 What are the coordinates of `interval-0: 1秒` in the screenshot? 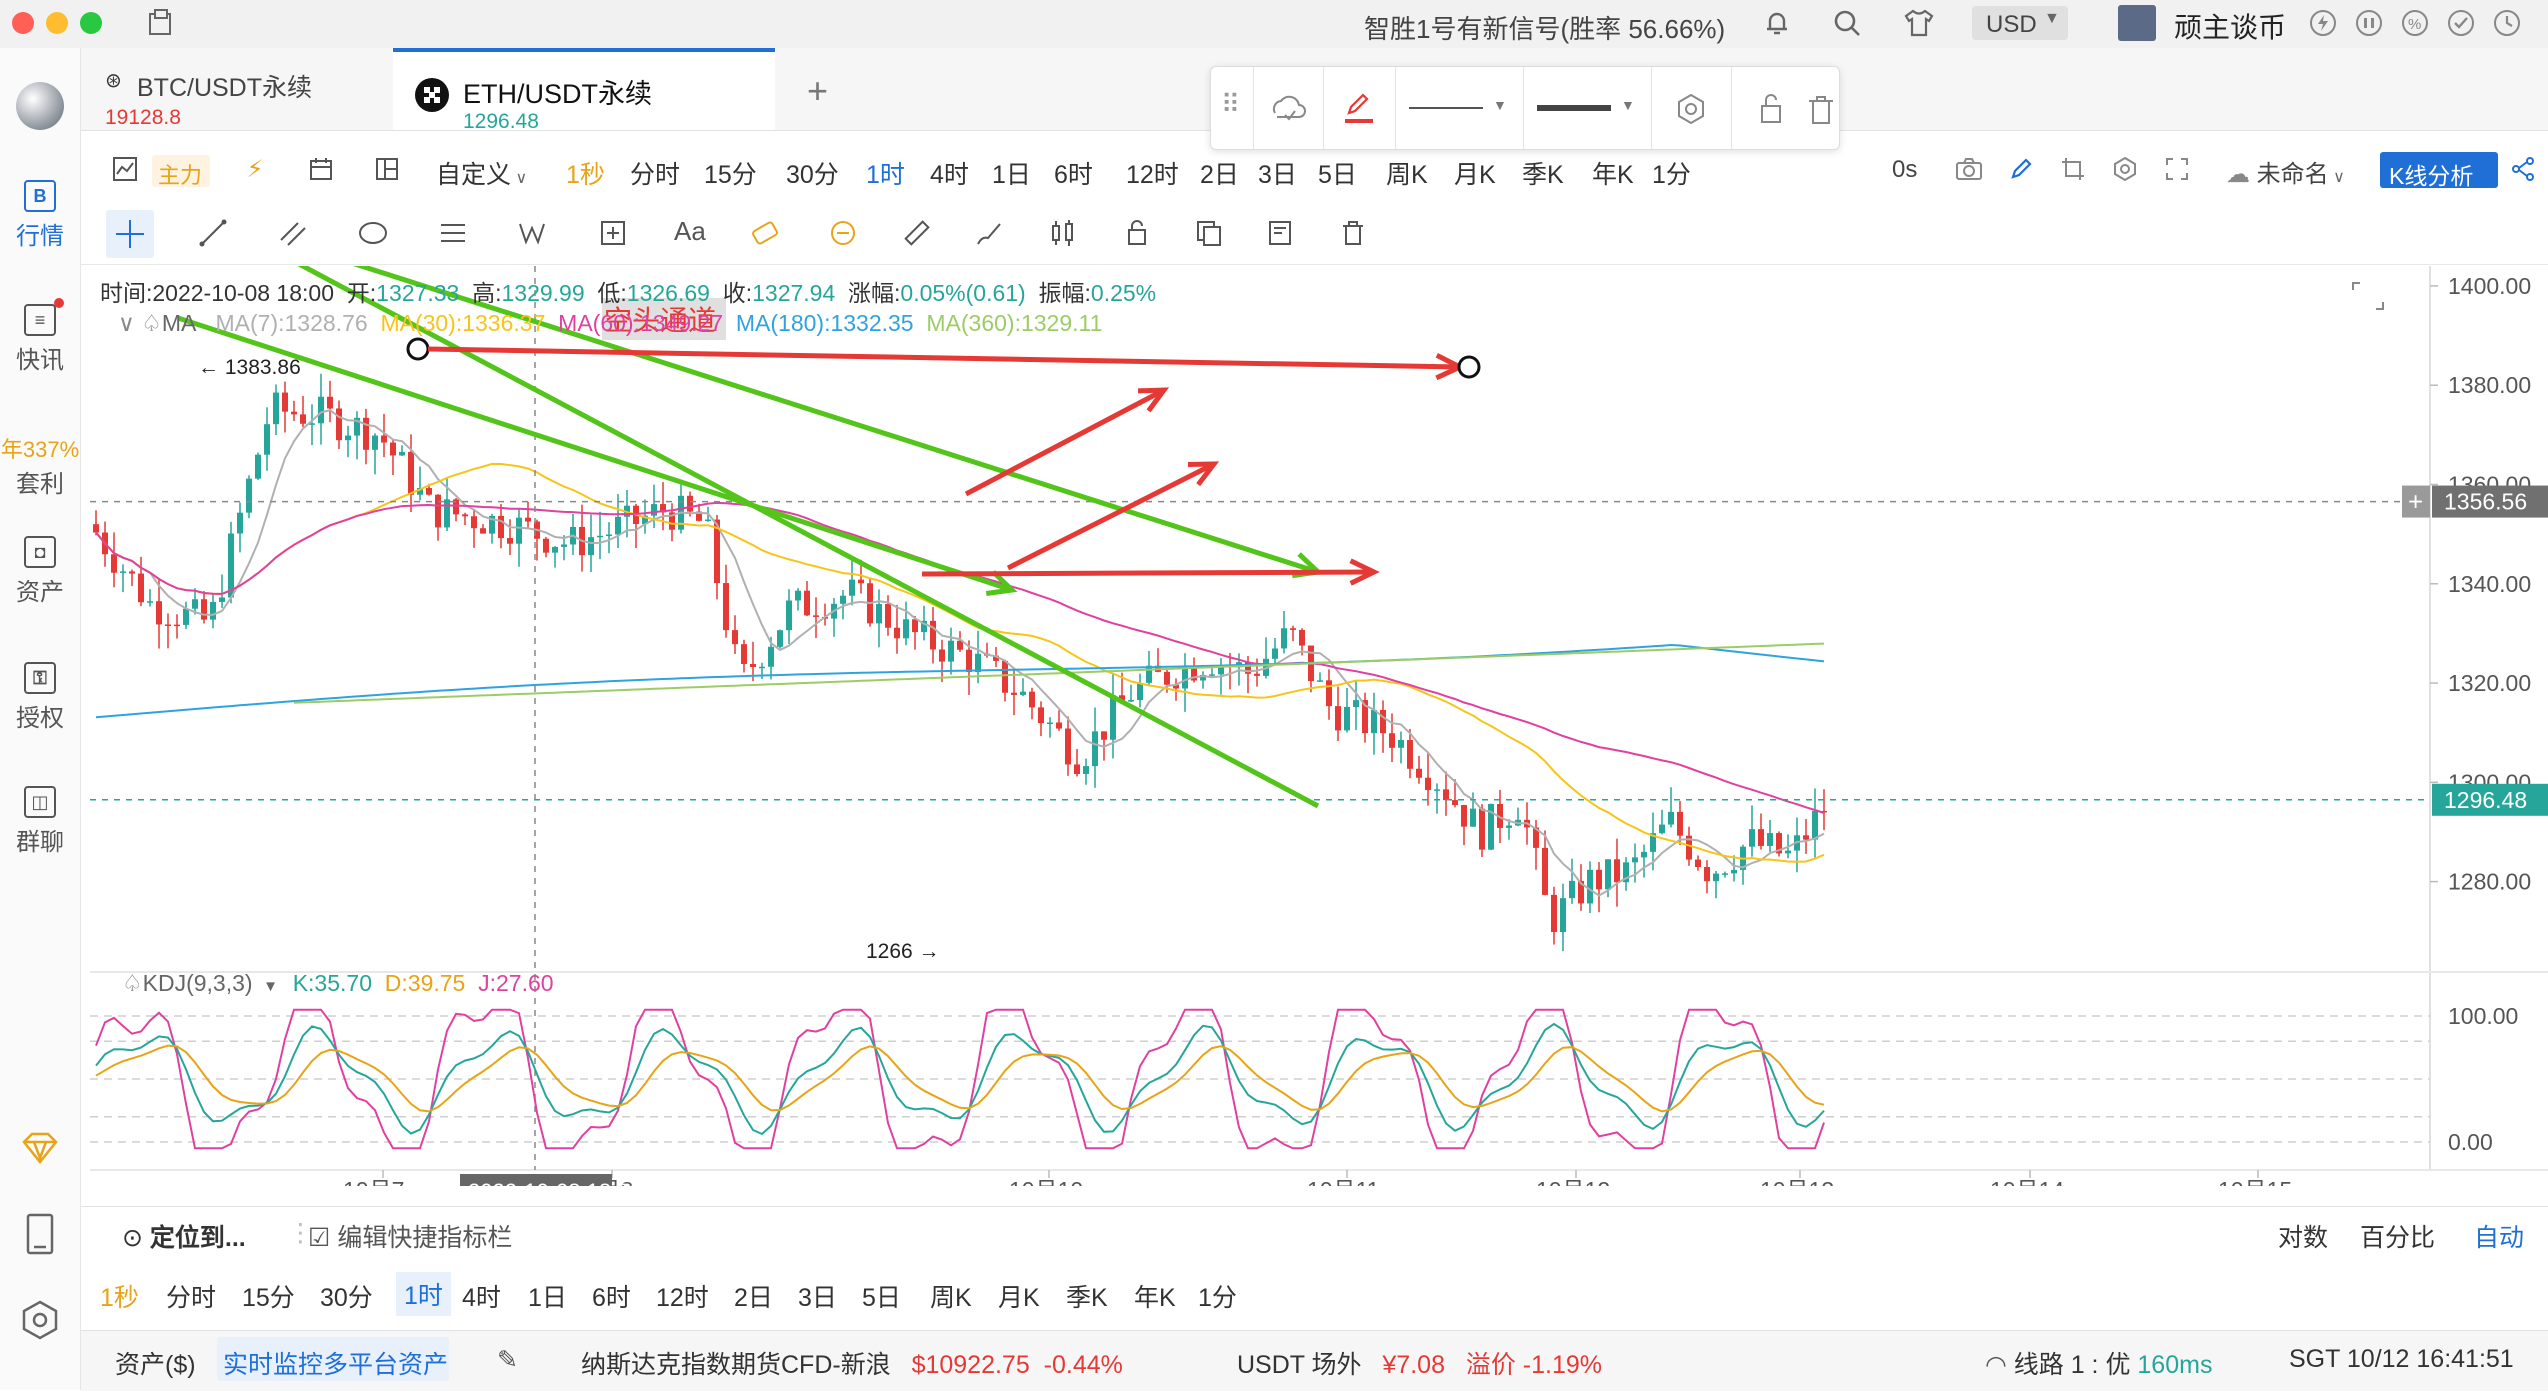 It's located at (585, 175).